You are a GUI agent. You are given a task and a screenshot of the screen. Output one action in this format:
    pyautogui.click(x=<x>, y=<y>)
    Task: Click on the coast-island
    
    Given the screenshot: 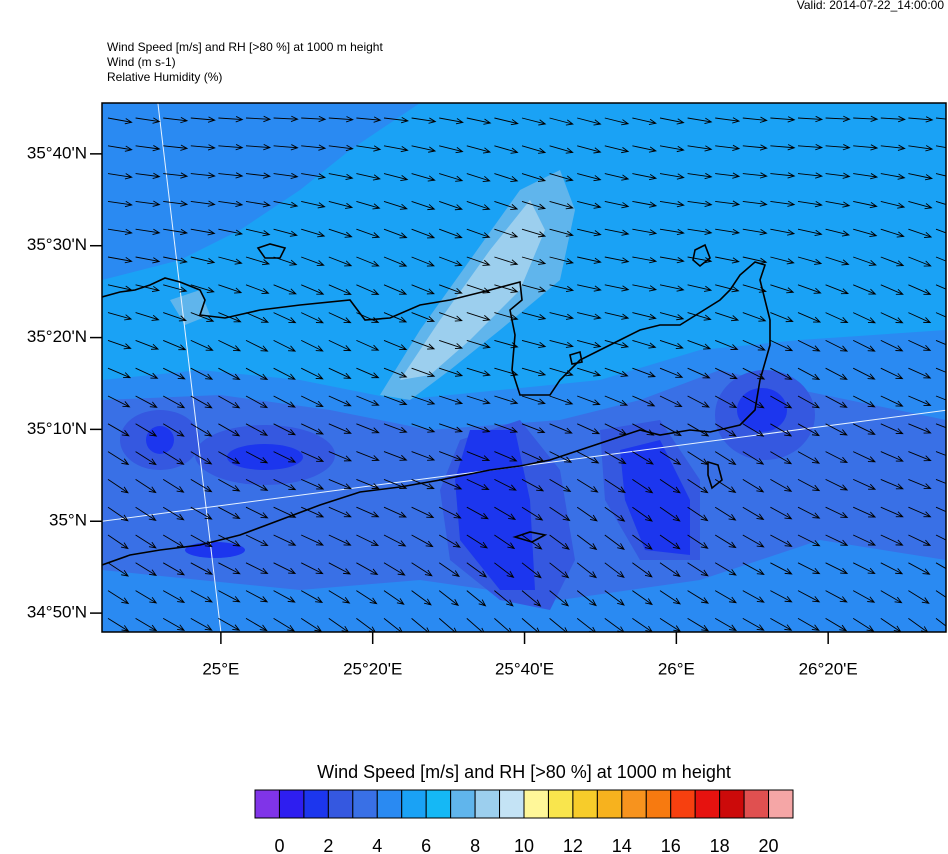 What is the action you would take?
    pyautogui.click(x=271, y=251)
    